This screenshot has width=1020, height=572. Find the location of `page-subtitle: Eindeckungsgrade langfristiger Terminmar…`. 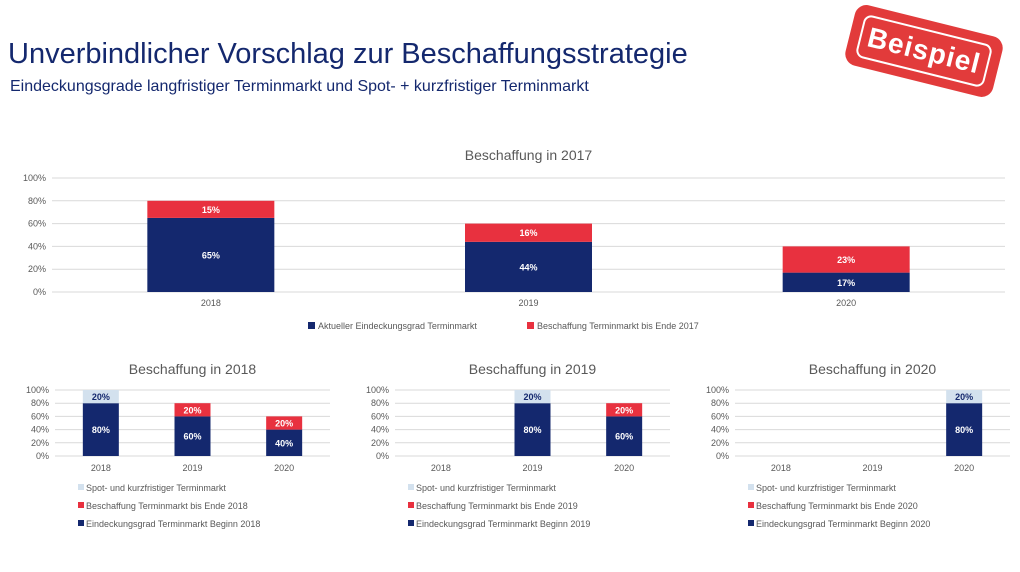

page-subtitle: Eindeckungsgrade langfristiger Terminmar… is located at coordinates (299, 86).